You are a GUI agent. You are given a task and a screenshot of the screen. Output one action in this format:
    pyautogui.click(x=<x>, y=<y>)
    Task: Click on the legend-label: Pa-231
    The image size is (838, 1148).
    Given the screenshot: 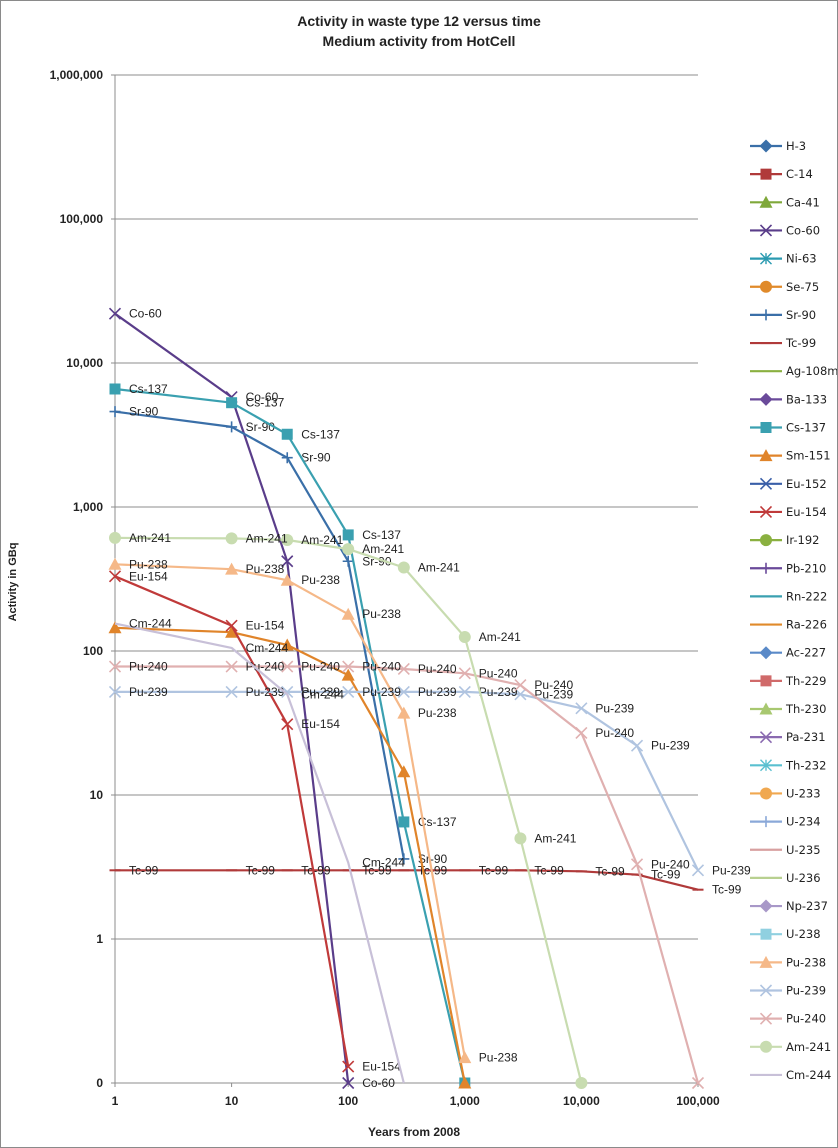 What is the action you would take?
    pyautogui.click(x=806, y=737)
    